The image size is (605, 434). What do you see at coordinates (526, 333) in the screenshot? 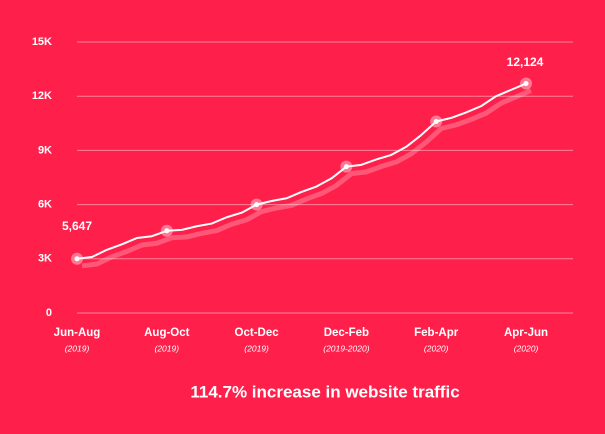
I see `x-tick-label: Apr-Jun` at bounding box center [526, 333].